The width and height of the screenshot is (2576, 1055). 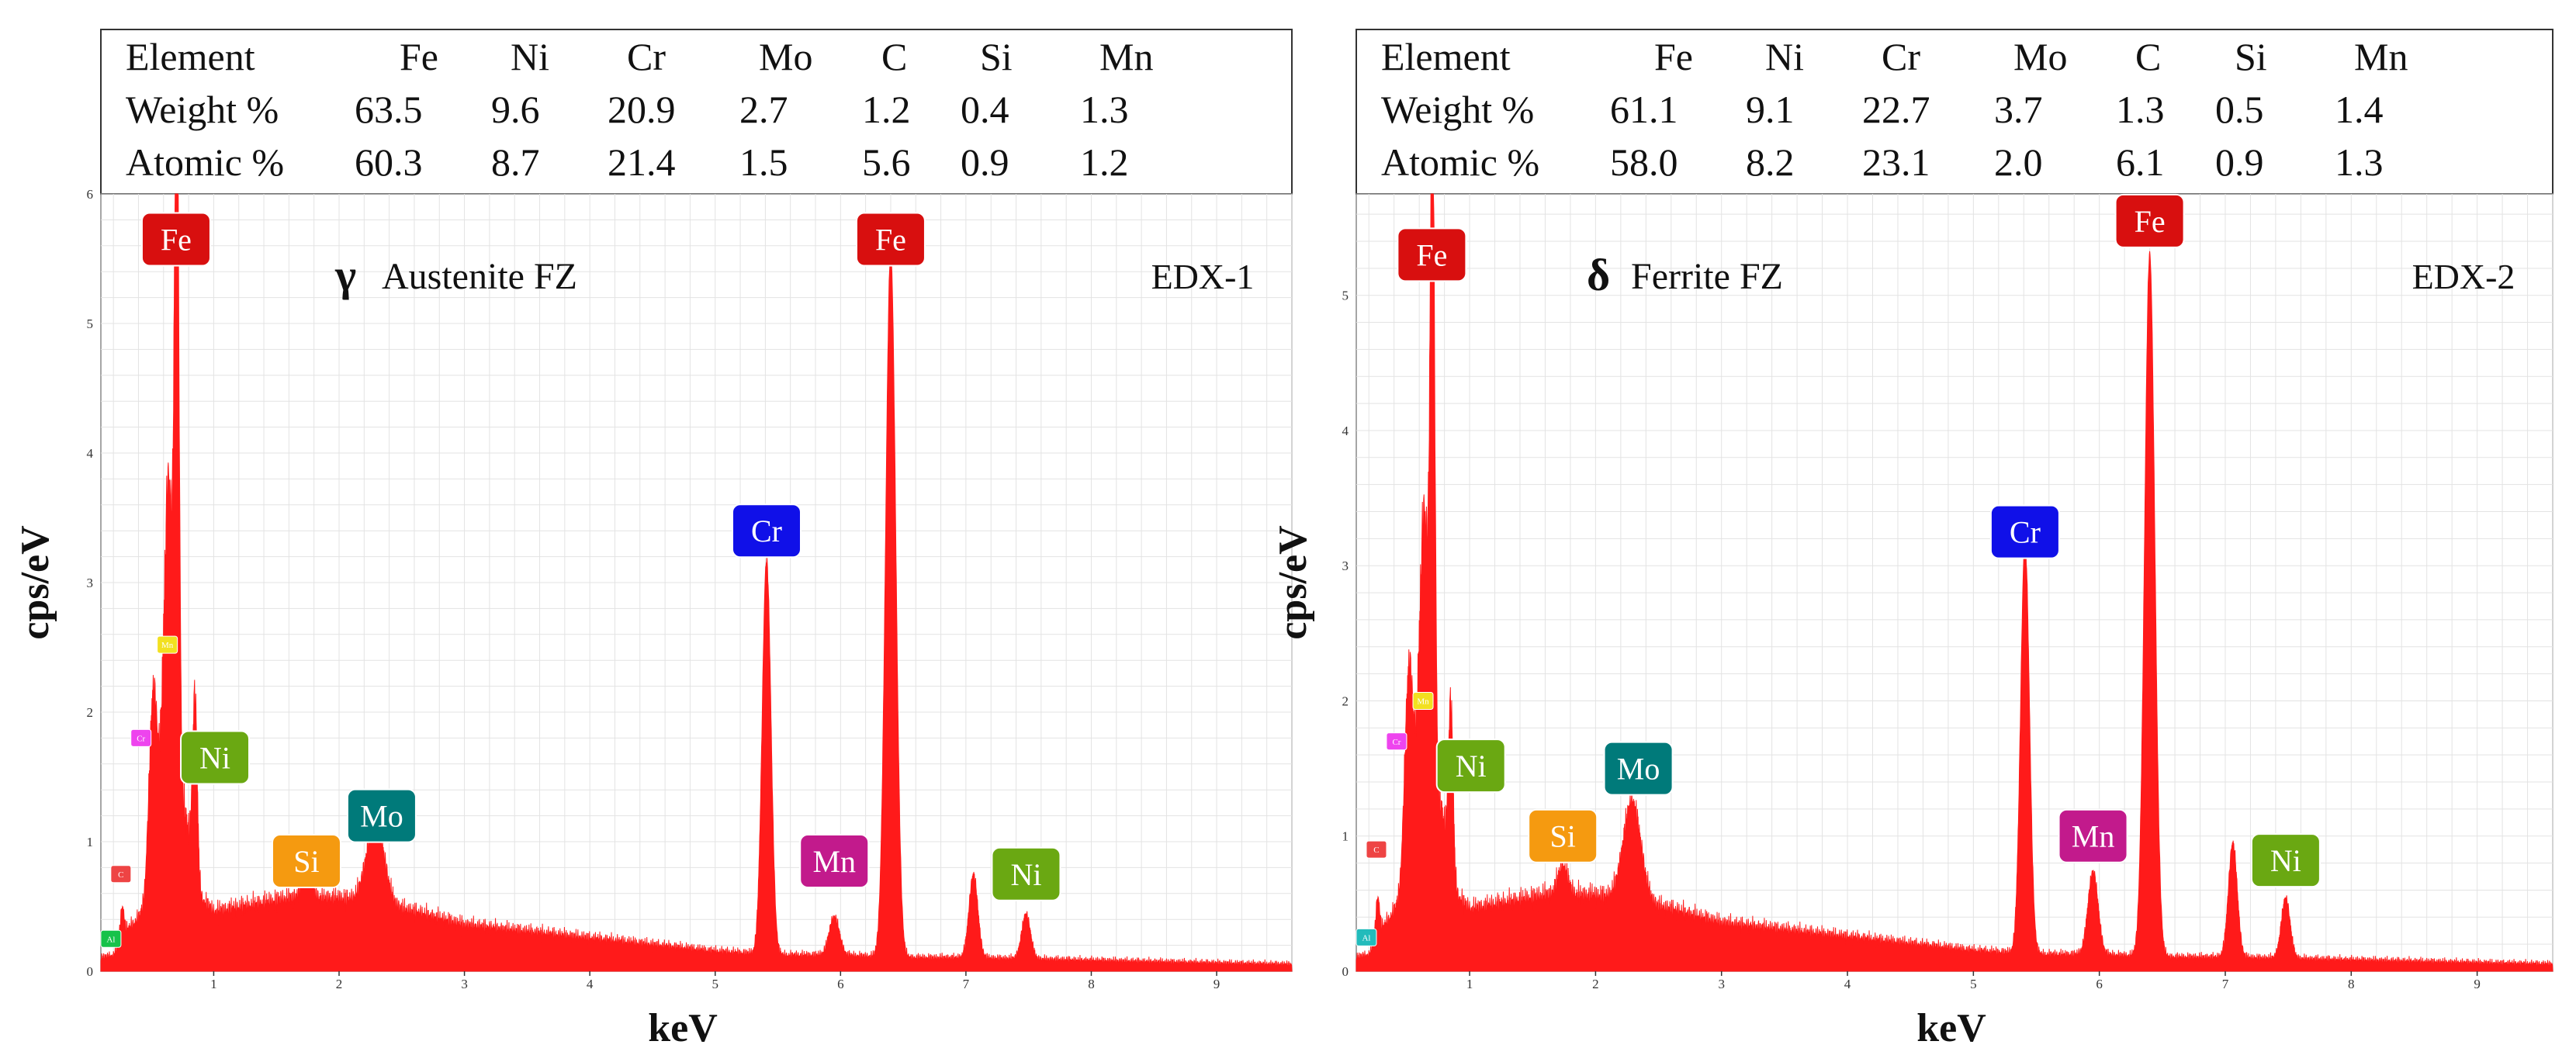 I want to click on x-tick-label: 4, so click(x=590, y=984).